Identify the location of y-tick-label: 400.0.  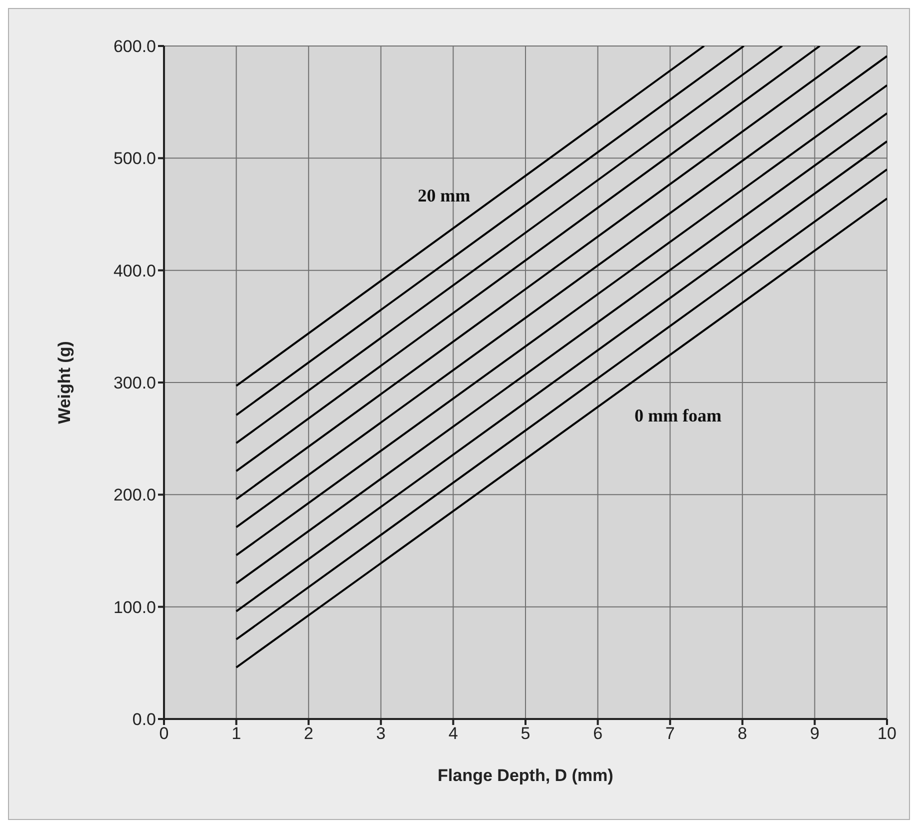
(134, 270).